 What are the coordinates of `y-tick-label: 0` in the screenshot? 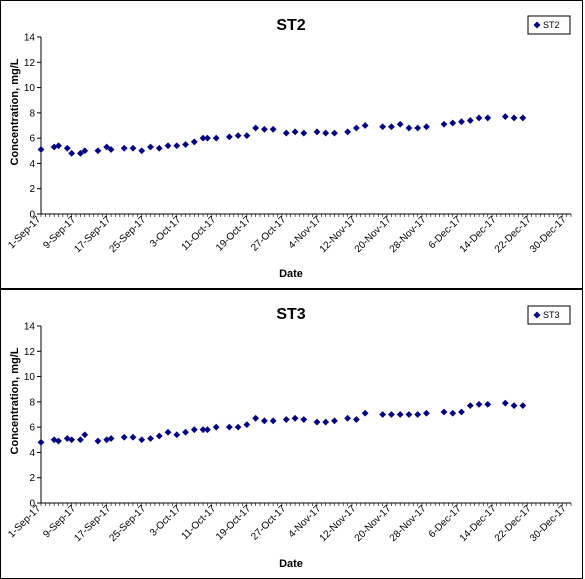 It's located at (32, 504).